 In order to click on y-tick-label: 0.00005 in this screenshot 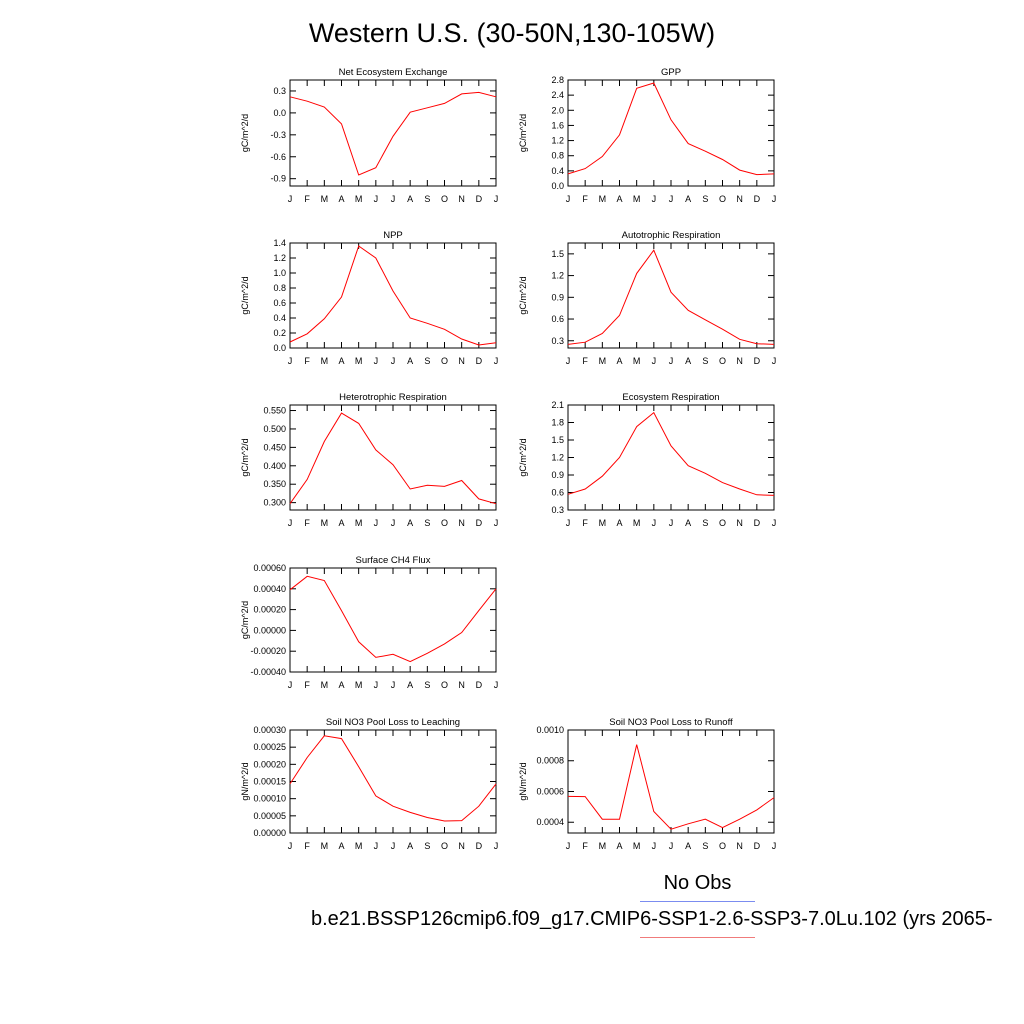, I will do `click(269, 816)`.